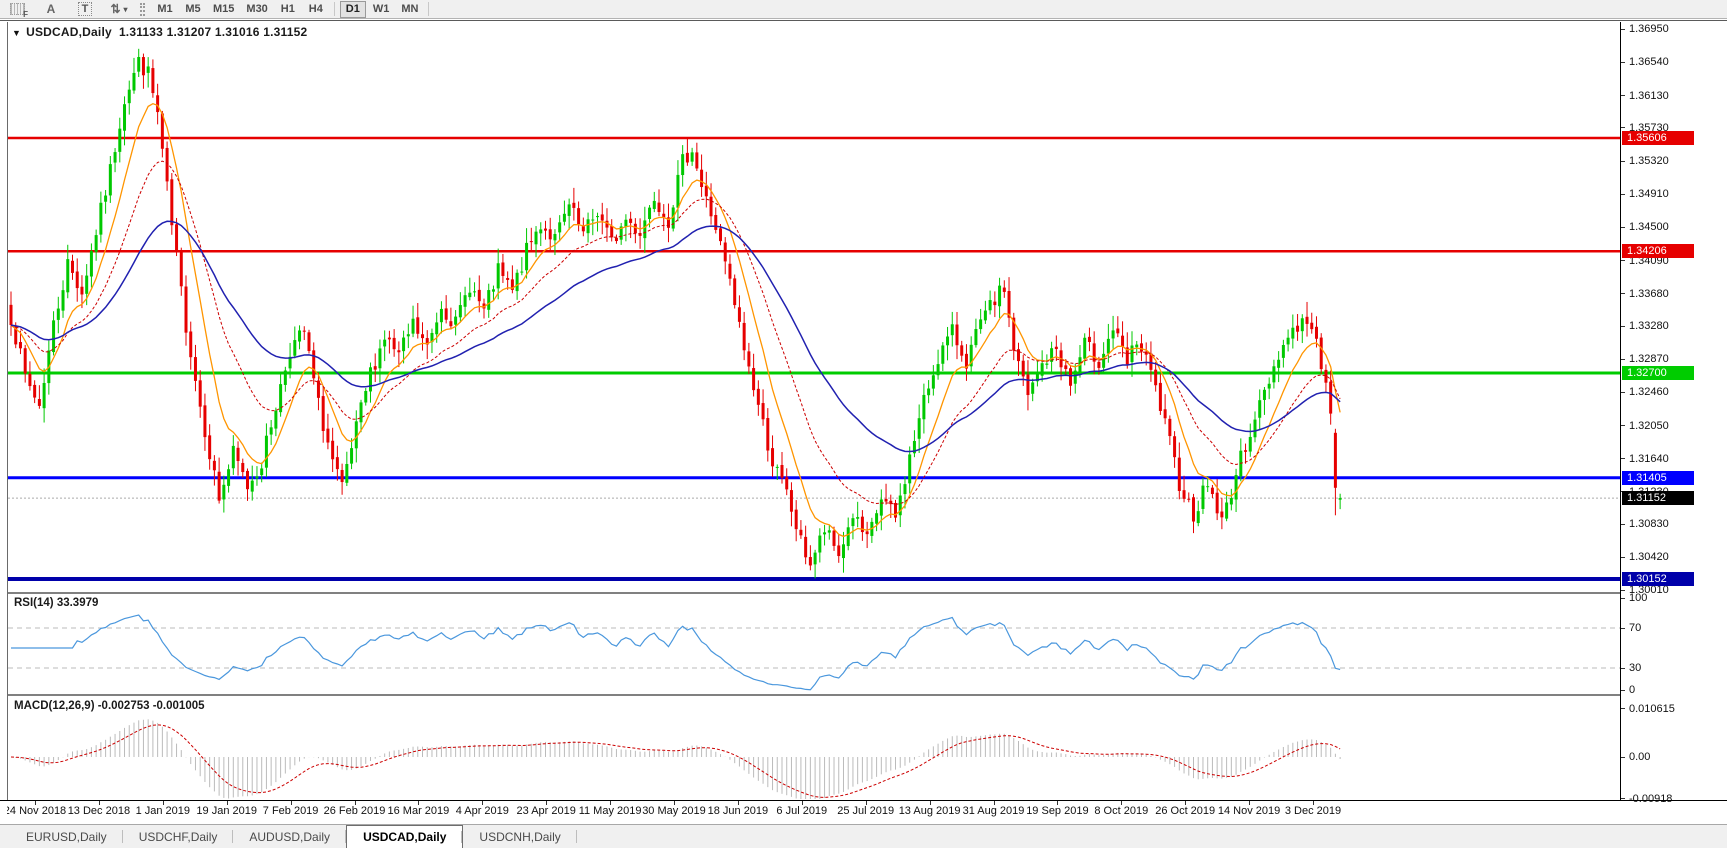 This screenshot has height=848, width=1727. What do you see at coordinates (1649, 557) in the screenshot?
I see `price-tick: 1.30420` at bounding box center [1649, 557].